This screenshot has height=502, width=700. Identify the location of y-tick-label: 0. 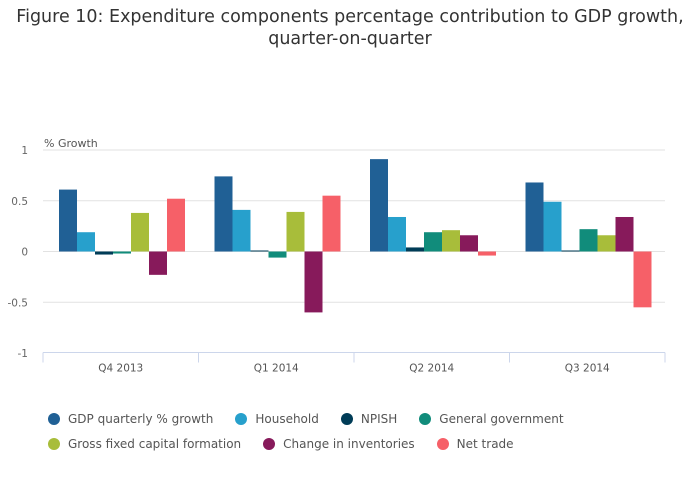
(24, 253).